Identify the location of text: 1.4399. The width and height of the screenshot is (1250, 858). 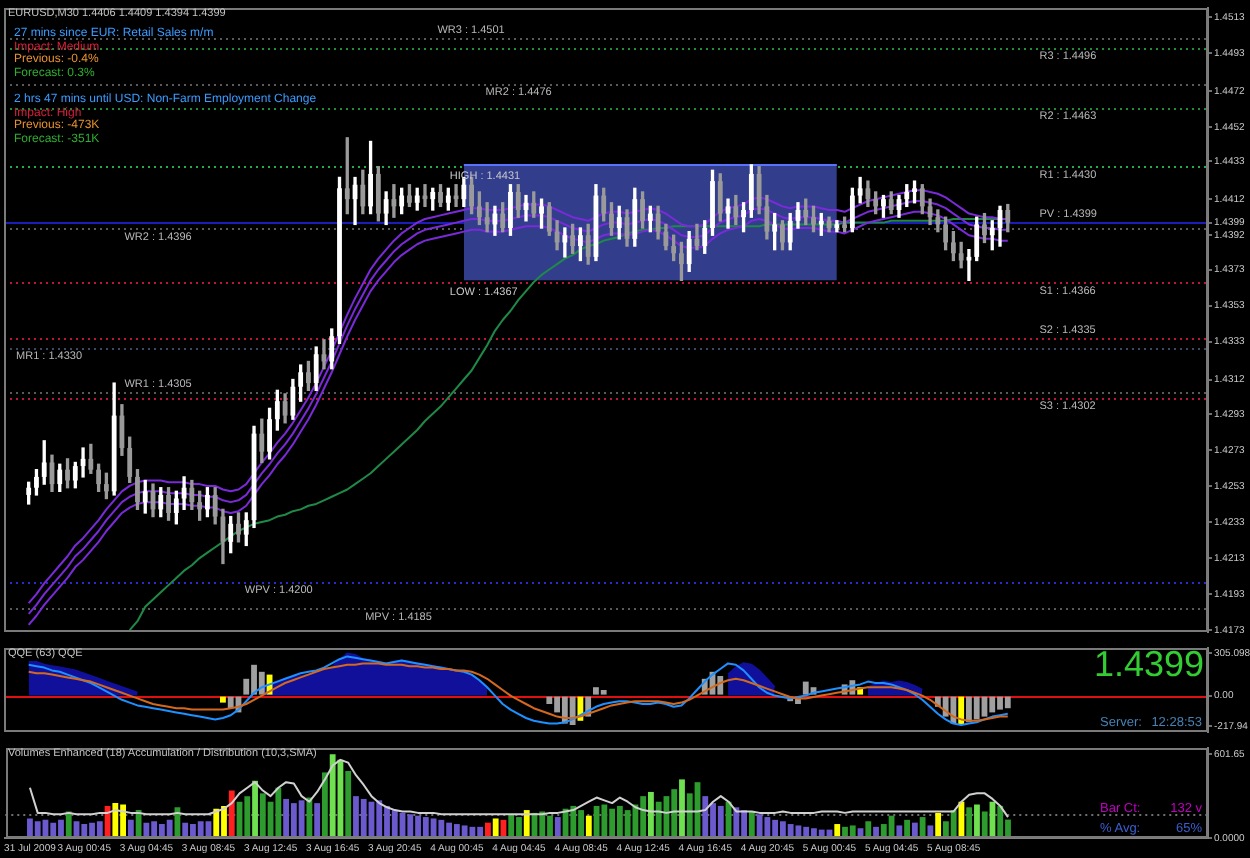
(1149, 664).